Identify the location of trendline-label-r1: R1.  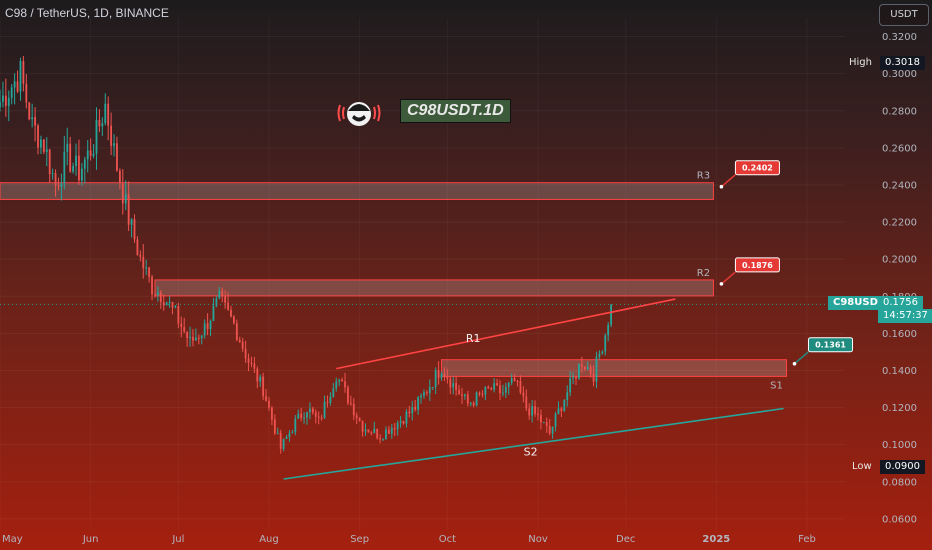
(473, 338).